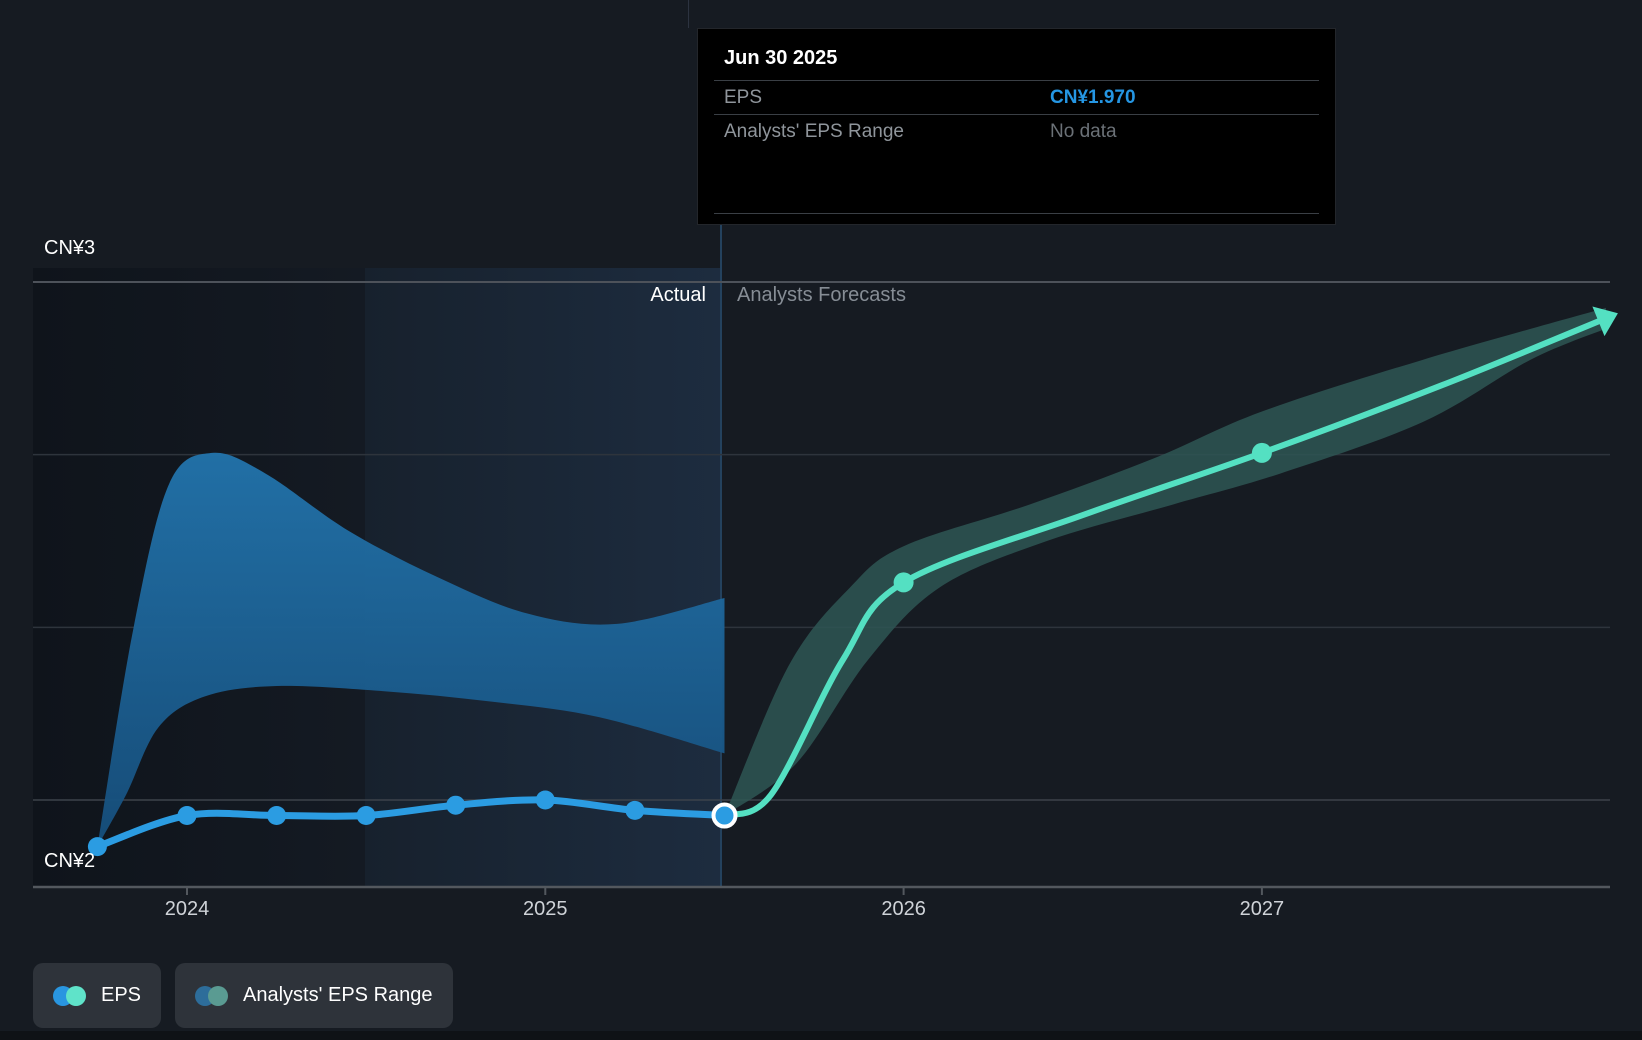 This screenshot has width=1642, height=1040. What do you see at coordinates (1605, 321) in the screenshot?
I see `forecast-line-arrowhead` at bounding box center [1605, 321].